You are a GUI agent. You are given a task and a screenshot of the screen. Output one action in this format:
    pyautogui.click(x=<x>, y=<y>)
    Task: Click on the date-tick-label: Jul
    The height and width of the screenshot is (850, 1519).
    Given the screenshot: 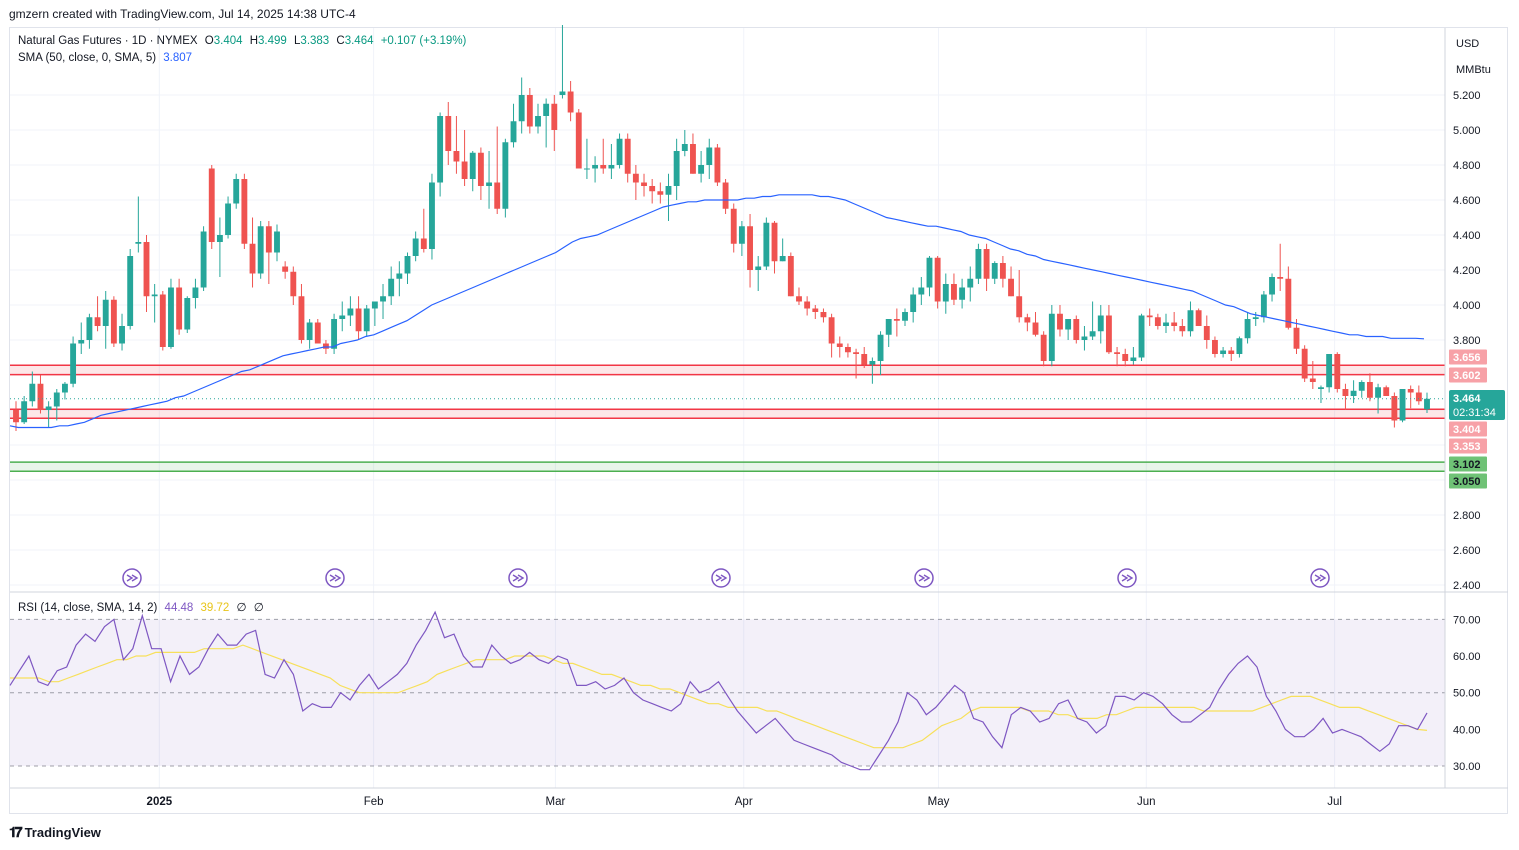 What is the action you would take?
    pyautogui.click(x=1334, y=802)
    